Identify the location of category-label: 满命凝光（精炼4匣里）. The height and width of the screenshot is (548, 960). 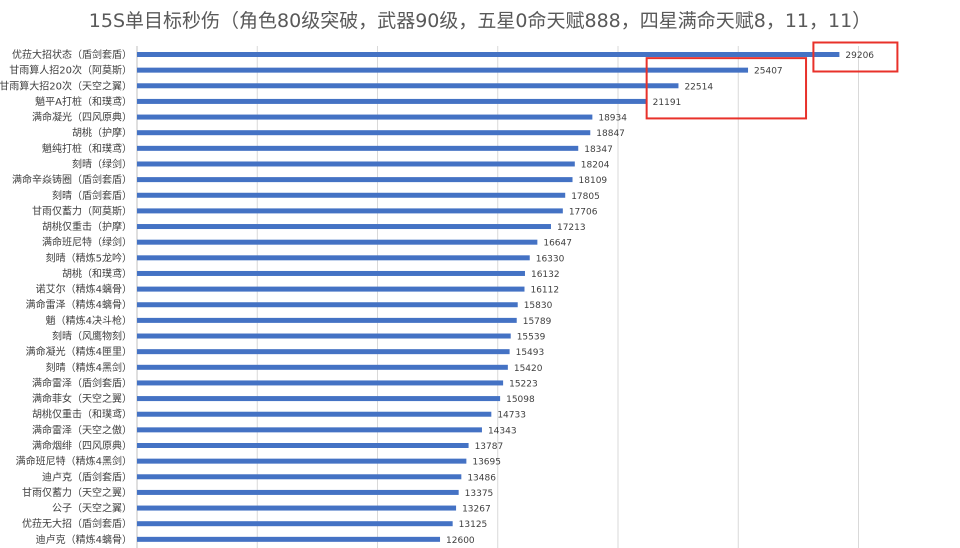
(79, 351).